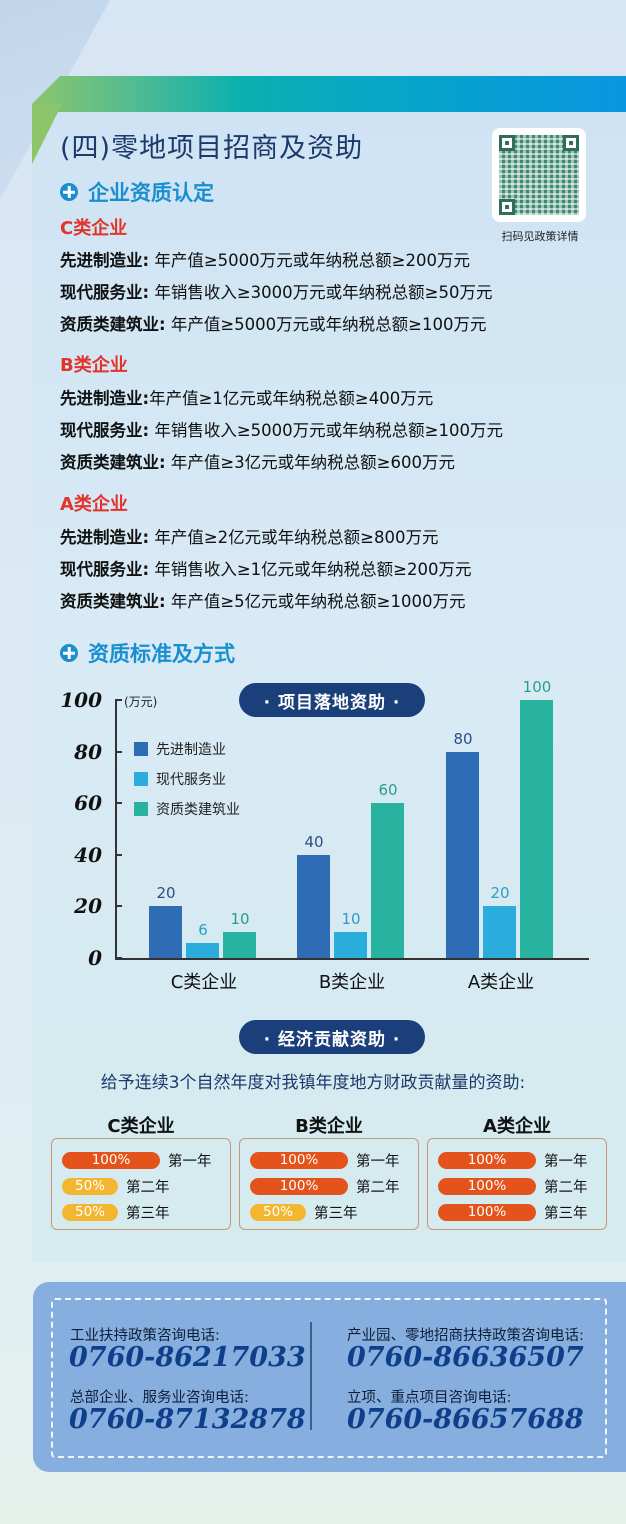  I want to click on contact-label: 立项、重点项目咨询电话:, so click(429, 1398).